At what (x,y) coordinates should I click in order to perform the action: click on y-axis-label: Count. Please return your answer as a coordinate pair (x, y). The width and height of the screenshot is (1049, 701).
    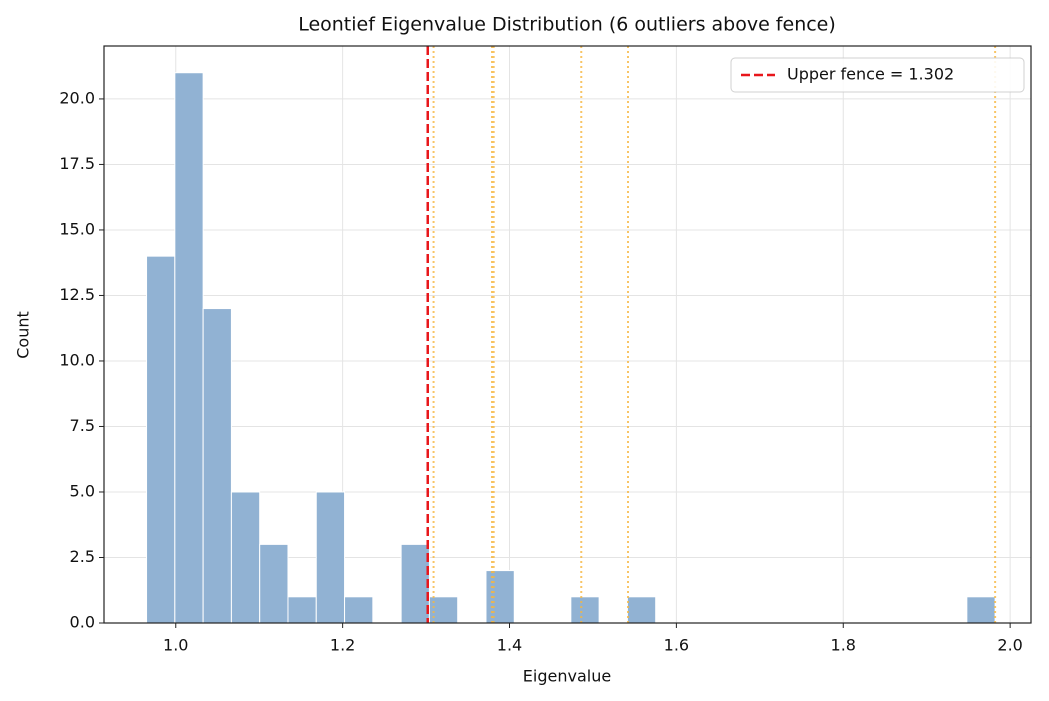
    Looking at the image, I should click on (23, 335).